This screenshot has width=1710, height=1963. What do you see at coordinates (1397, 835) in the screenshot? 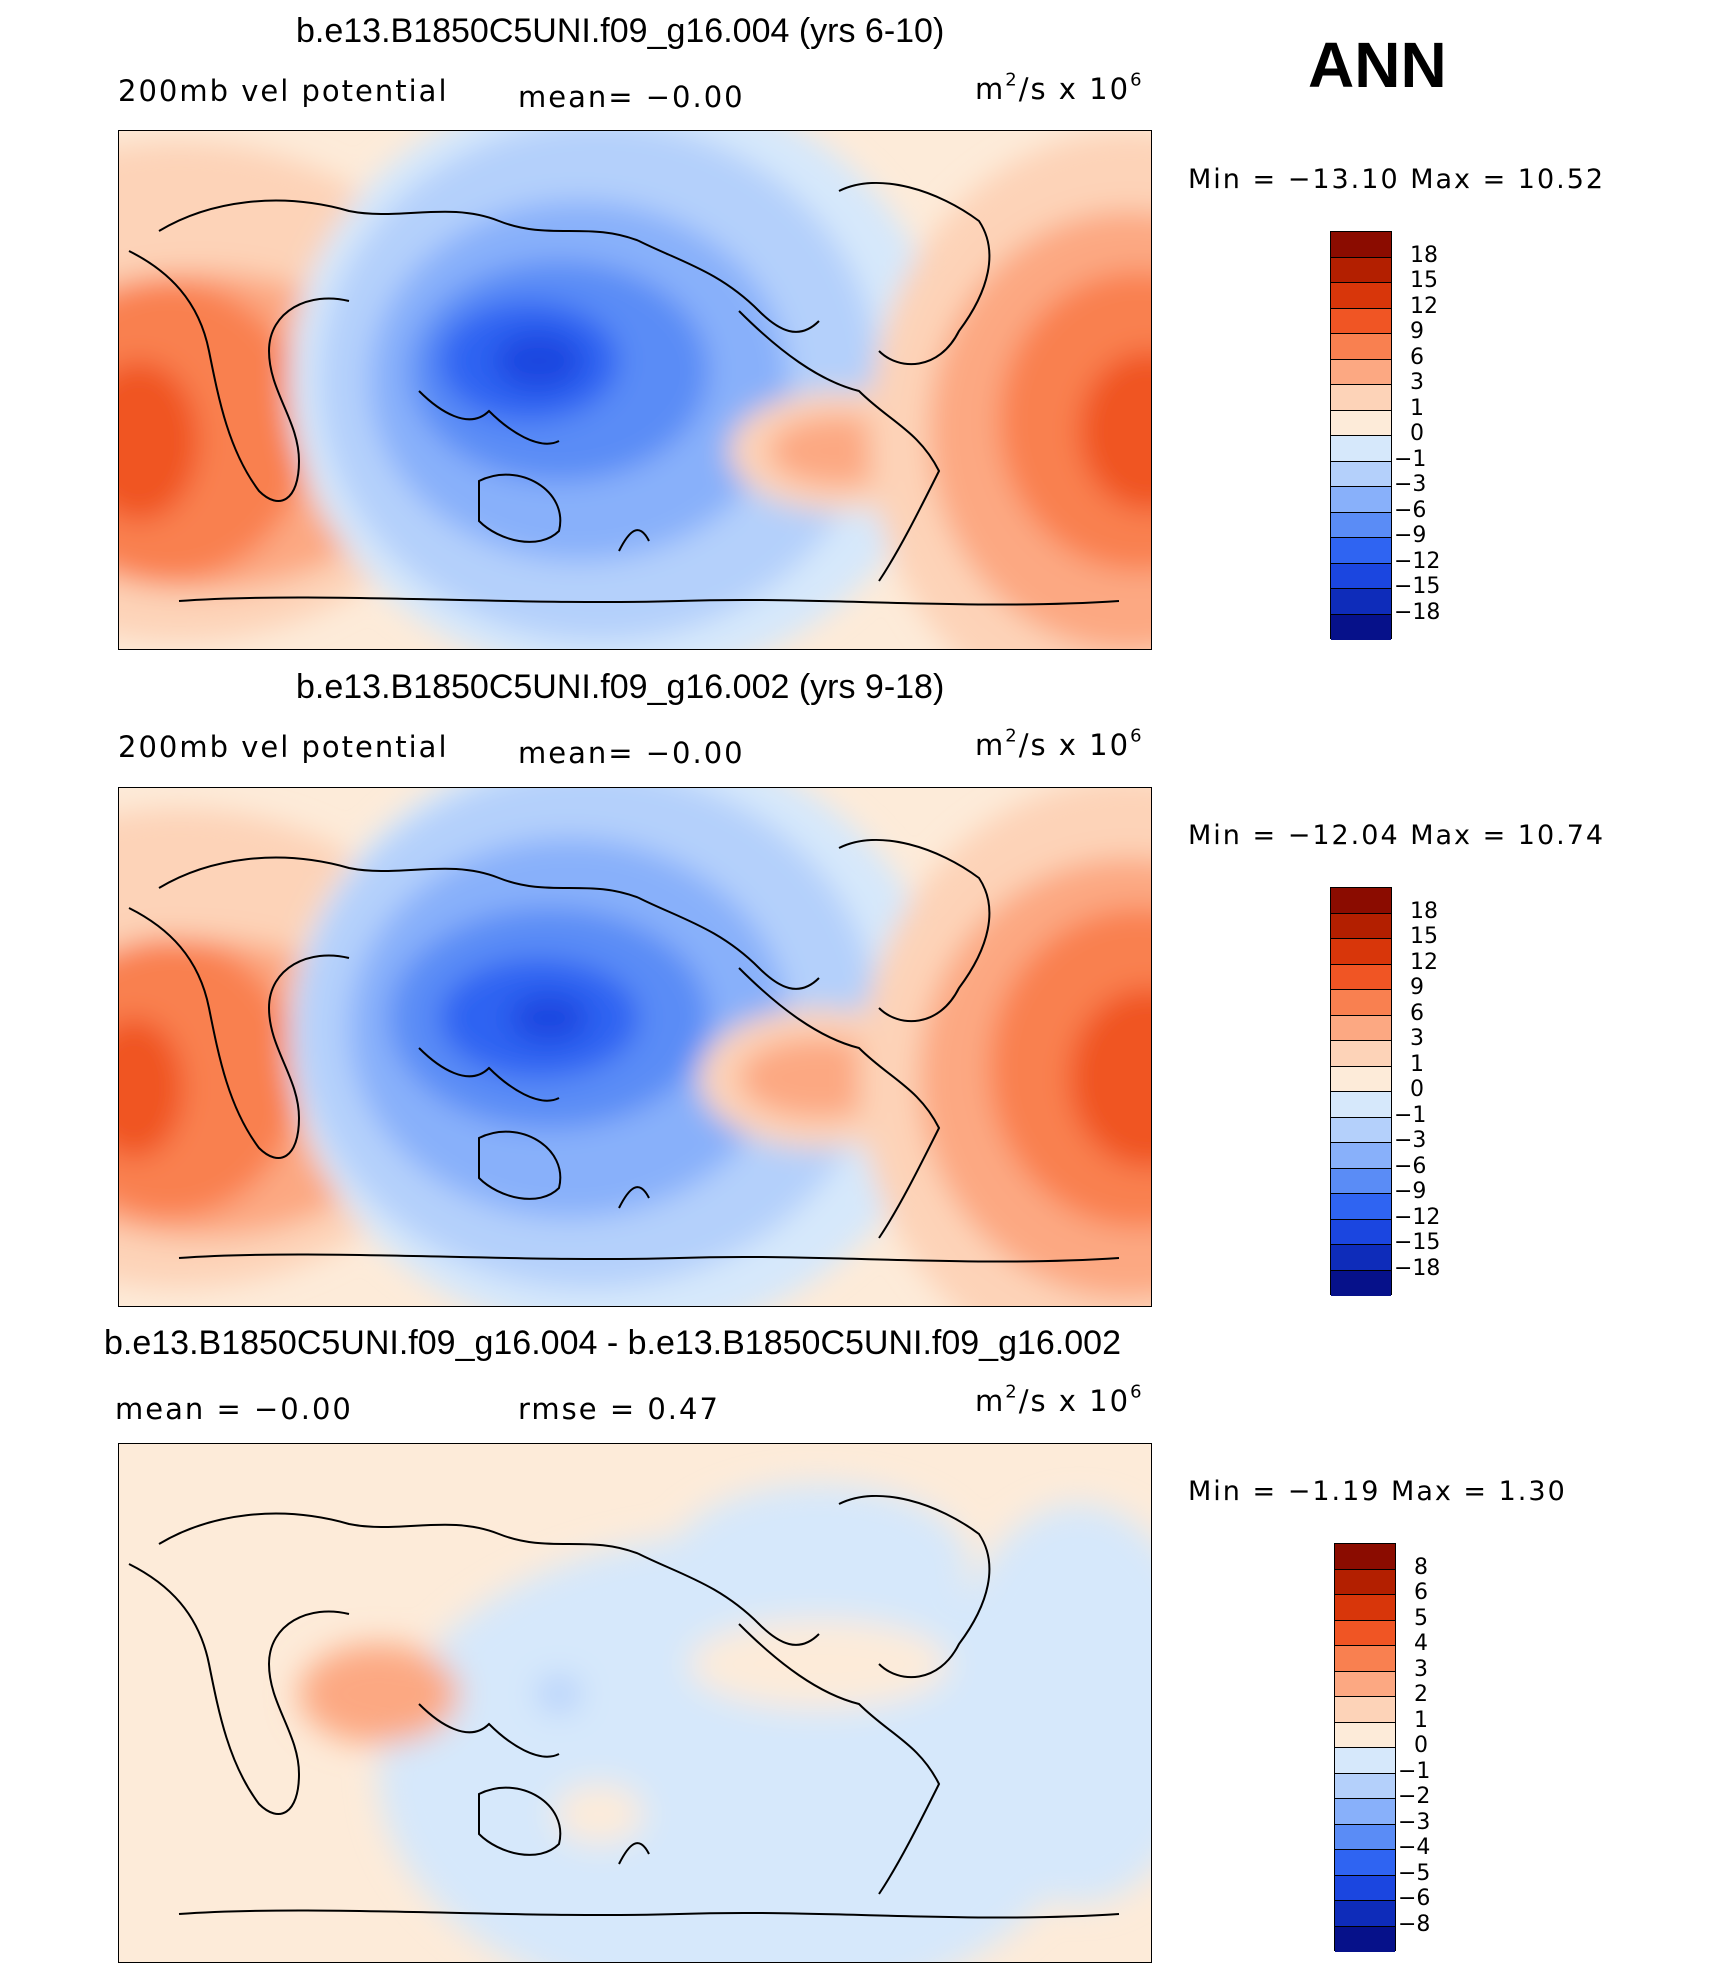
I see `panel-2-minmax: Min = −12.04 Max = 10.74` at bounding box center [1397, 835].